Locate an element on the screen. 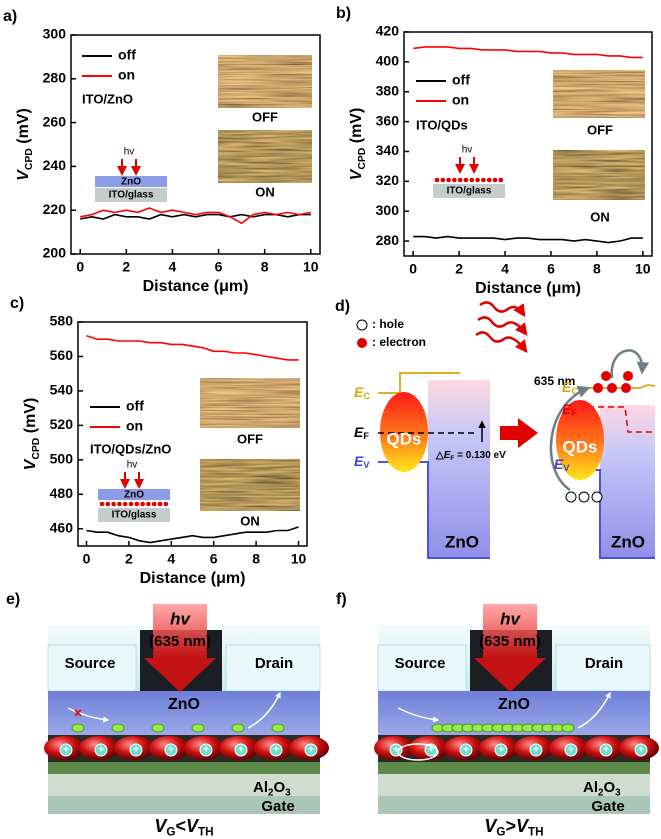 Image resolution: width=661 pixels, height=839 pixels. text-part: O is located at coordinates (279, 787).